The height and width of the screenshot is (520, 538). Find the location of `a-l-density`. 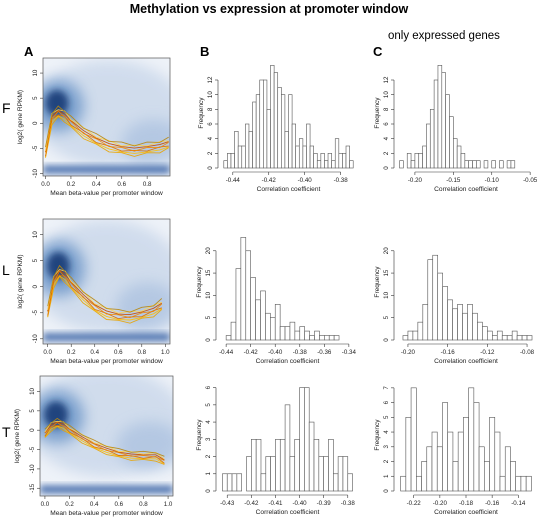

a-l-density is located at coordinates (106, 281).